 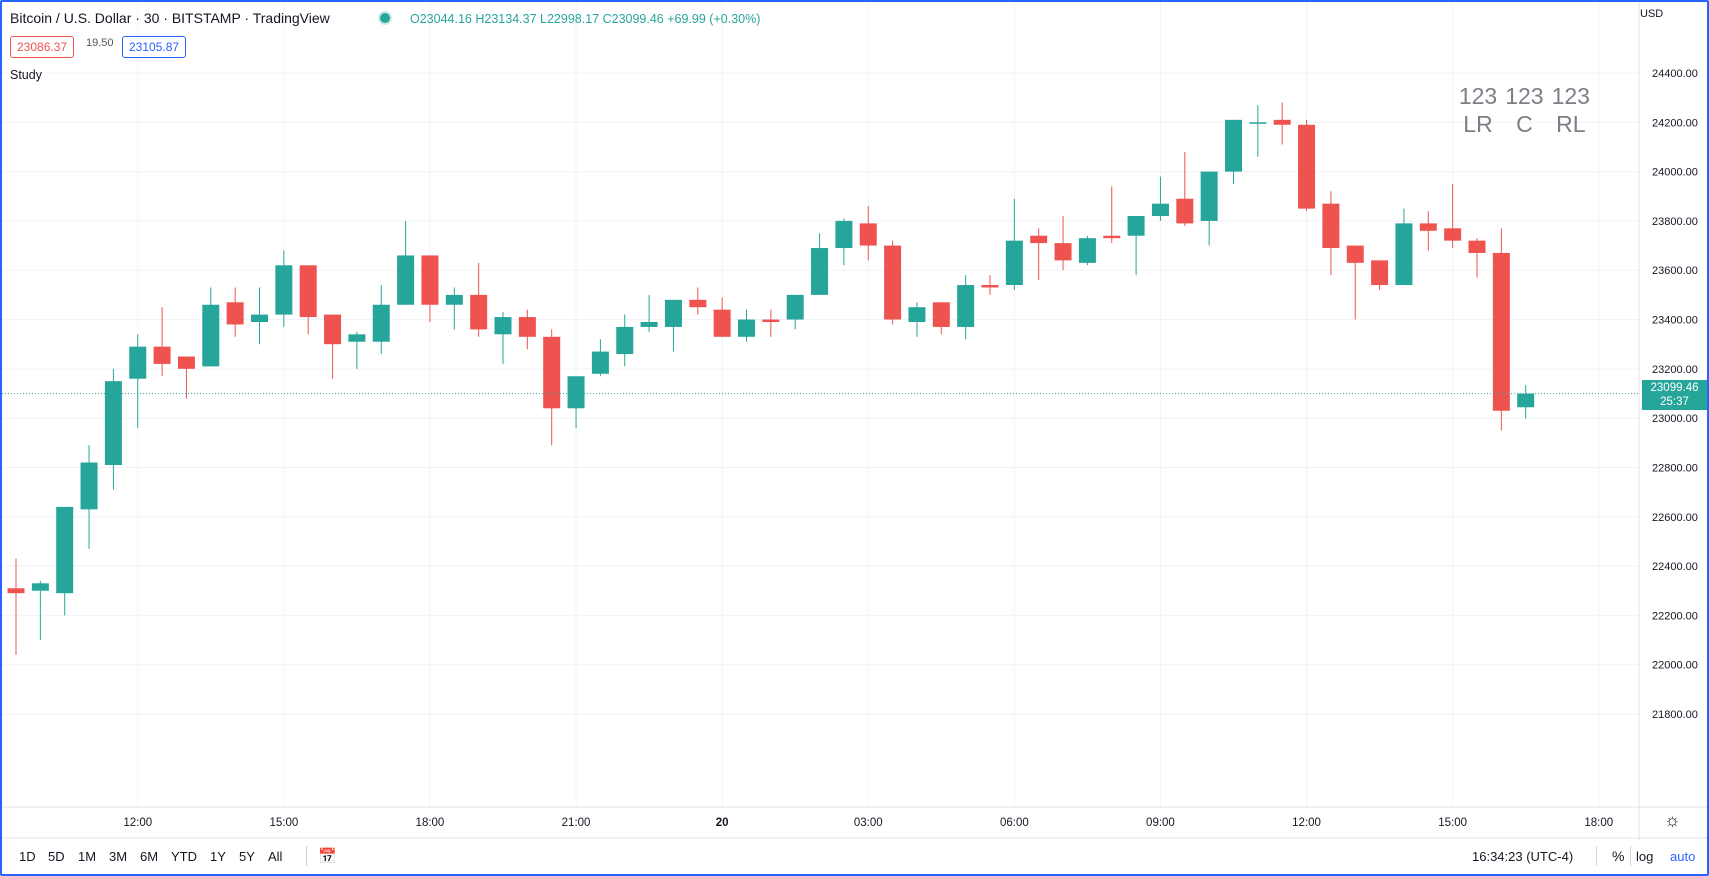 What do you see at coordinates (1645, 856) in the screenshot?
I see `log-scale-button: log` at bounding box center [1645, 856].